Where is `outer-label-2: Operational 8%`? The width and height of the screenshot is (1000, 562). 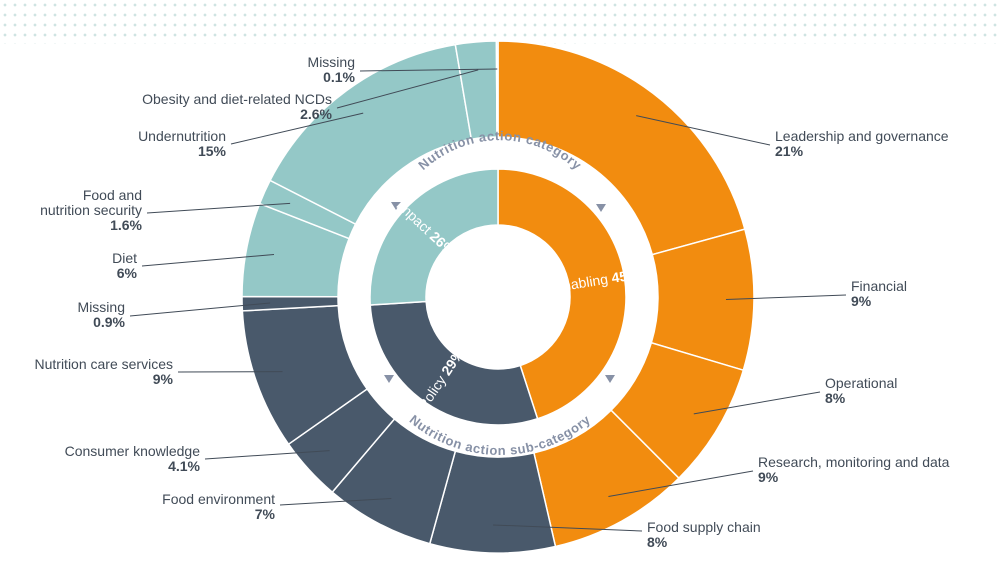 outer-label-2: Operational 8% is located at coordinates (861, 390).